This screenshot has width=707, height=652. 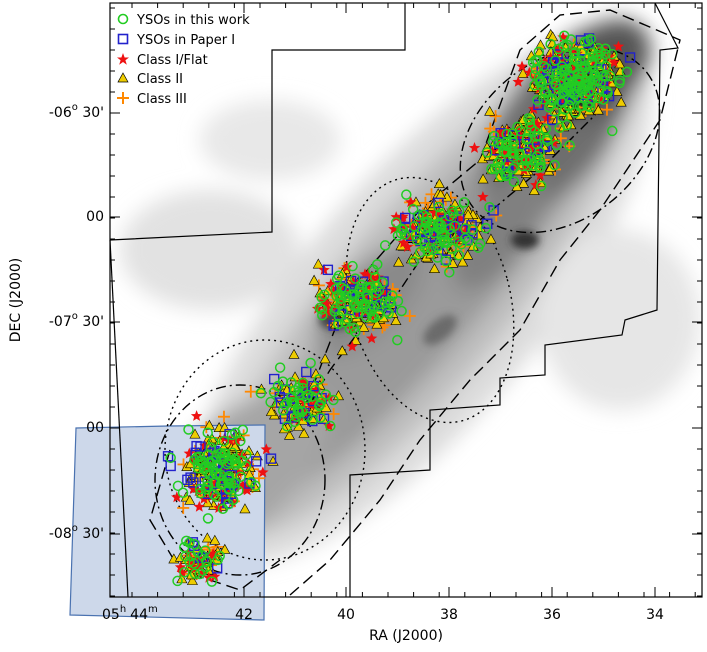 I want to click on legend-marker-circle, so click(x=123, y=19).